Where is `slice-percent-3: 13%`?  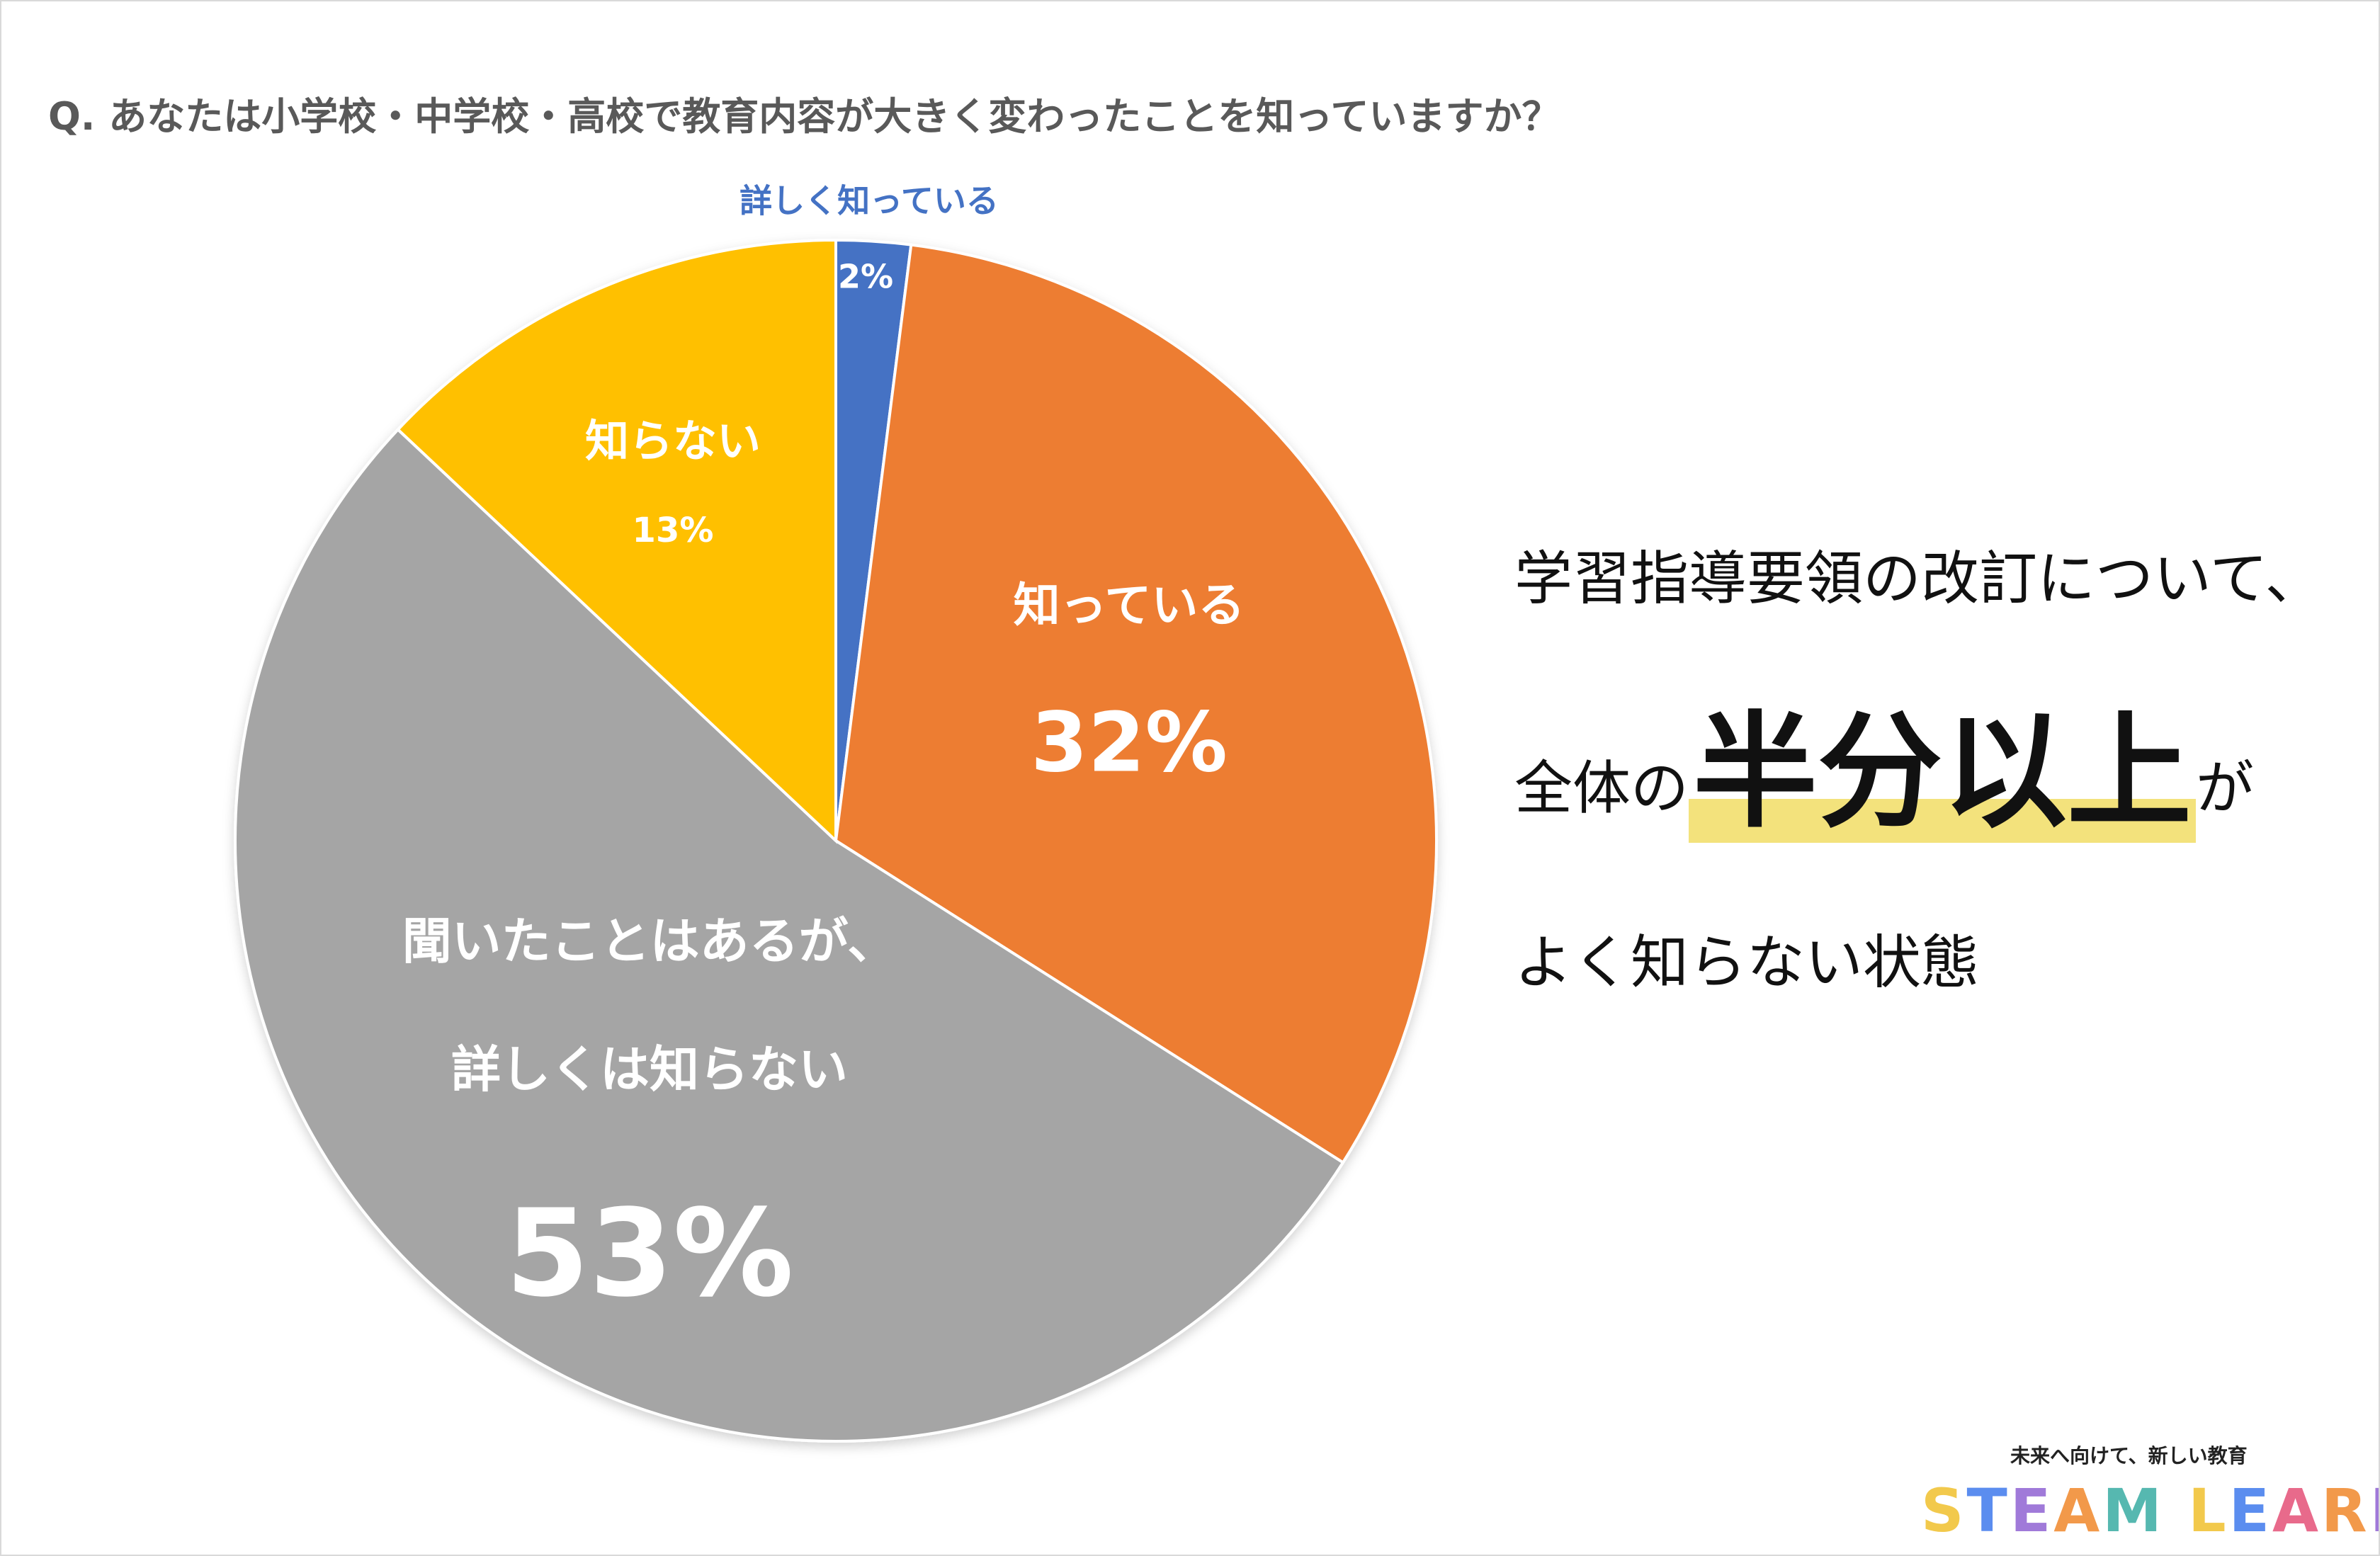 slice-percent-3: 13% is located at coordinates (674, 530).